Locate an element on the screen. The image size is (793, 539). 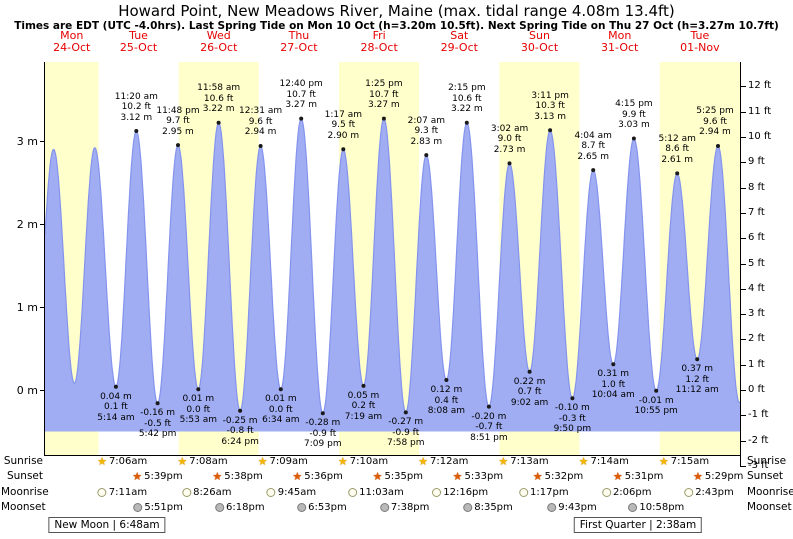
sunrise-entry: ★ 7:10am is located at coordinates (363, 461).